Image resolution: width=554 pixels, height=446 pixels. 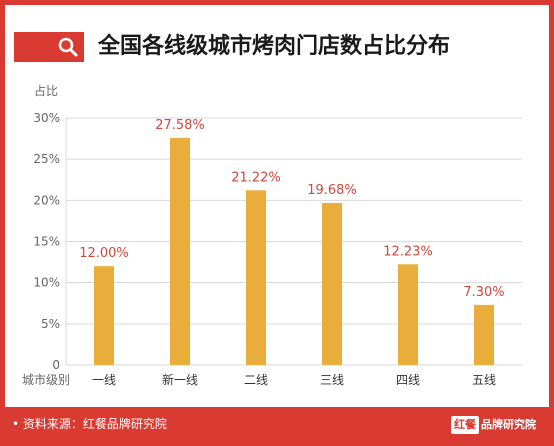 I want to click on y-axis-label: 占比, so click(x=46, y=90).